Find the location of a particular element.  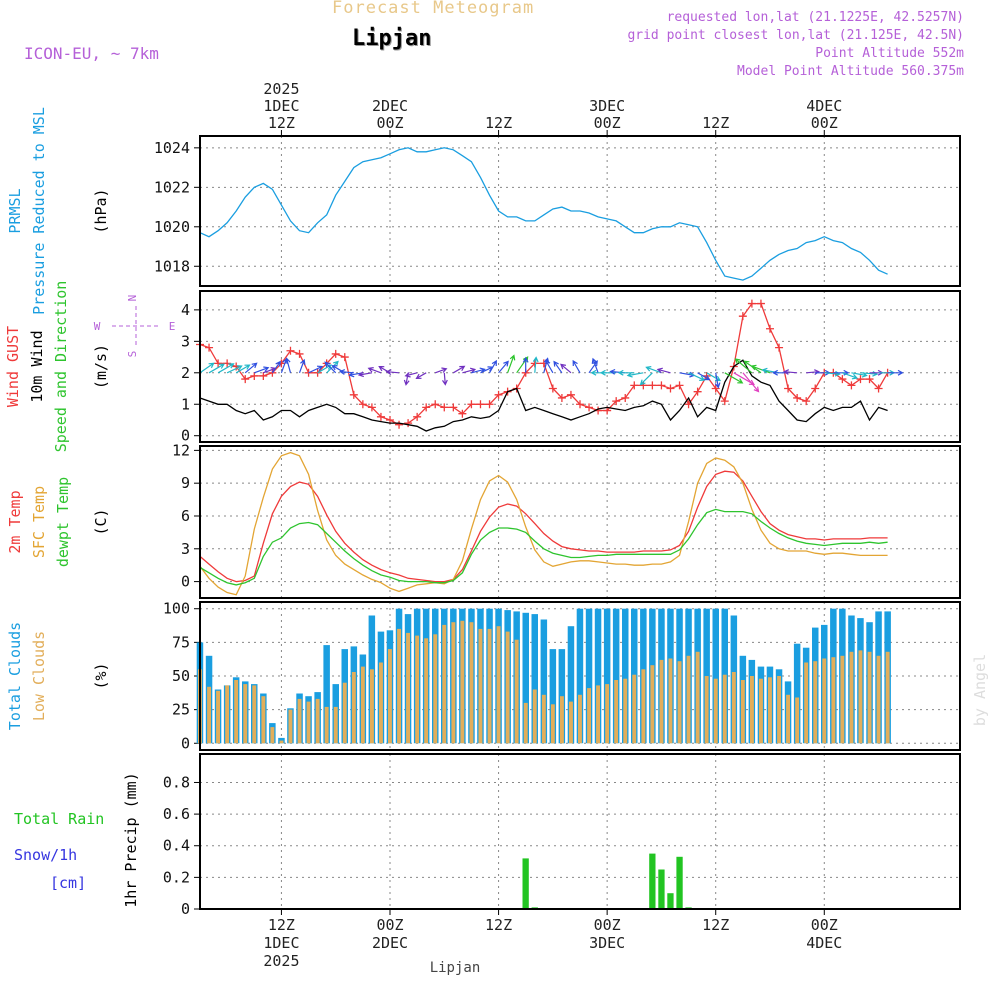

y-tick-label: 2 is located at coordinates (185, 373).